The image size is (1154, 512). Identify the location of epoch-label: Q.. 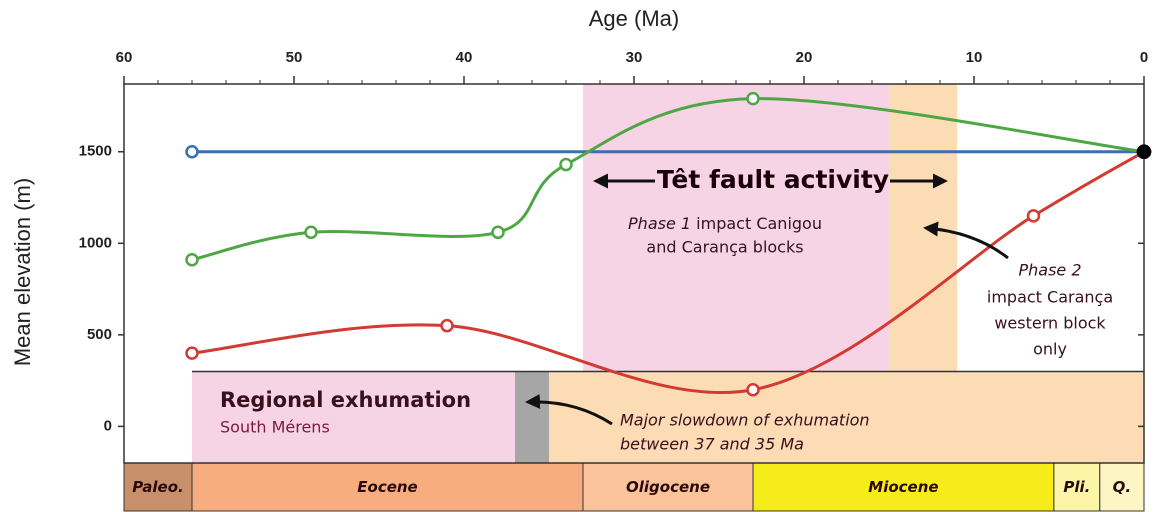
(1122, 487).